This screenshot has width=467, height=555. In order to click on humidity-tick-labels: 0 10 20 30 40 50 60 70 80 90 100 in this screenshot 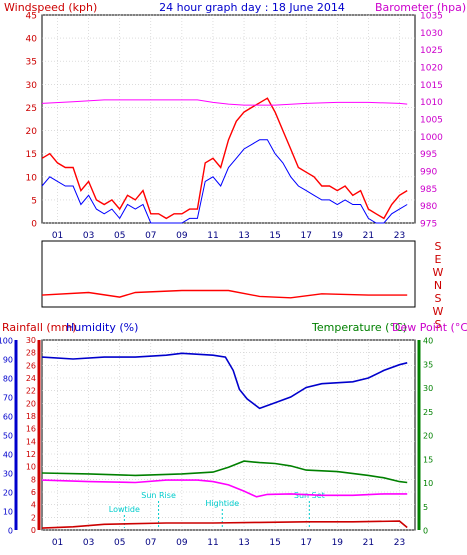, I will do `click(6, 436)`.